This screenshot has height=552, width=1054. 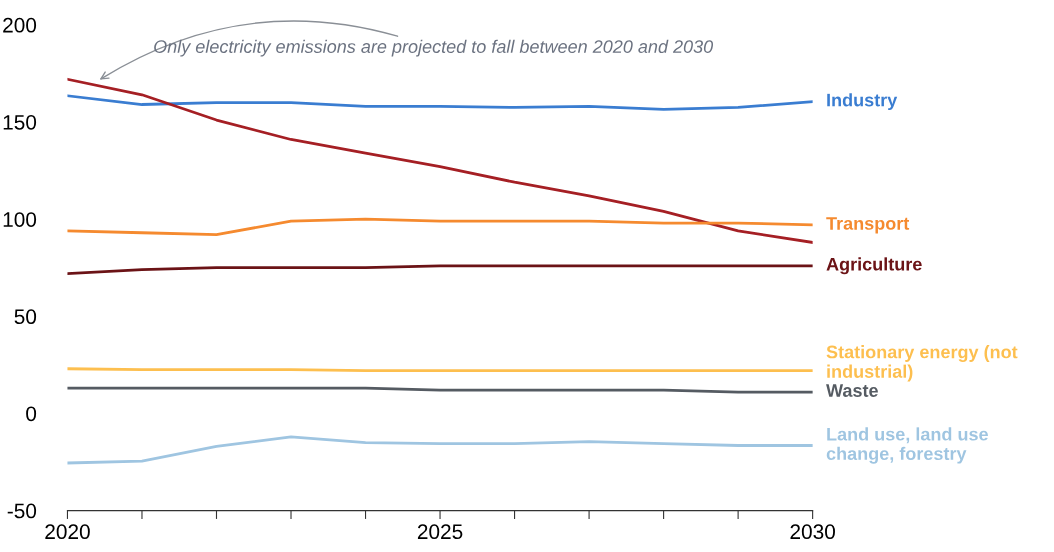 What do you see at coordinates (20, 219) in the screenshot?
I see `y-tick-label: 100` at bounding box center [20, 219].